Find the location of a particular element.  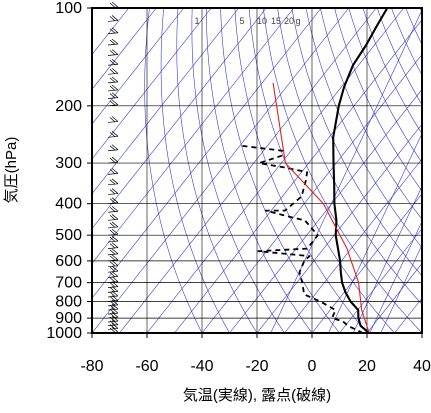

mixing-ratio-label: 1 is located at coordinates (196, 21).